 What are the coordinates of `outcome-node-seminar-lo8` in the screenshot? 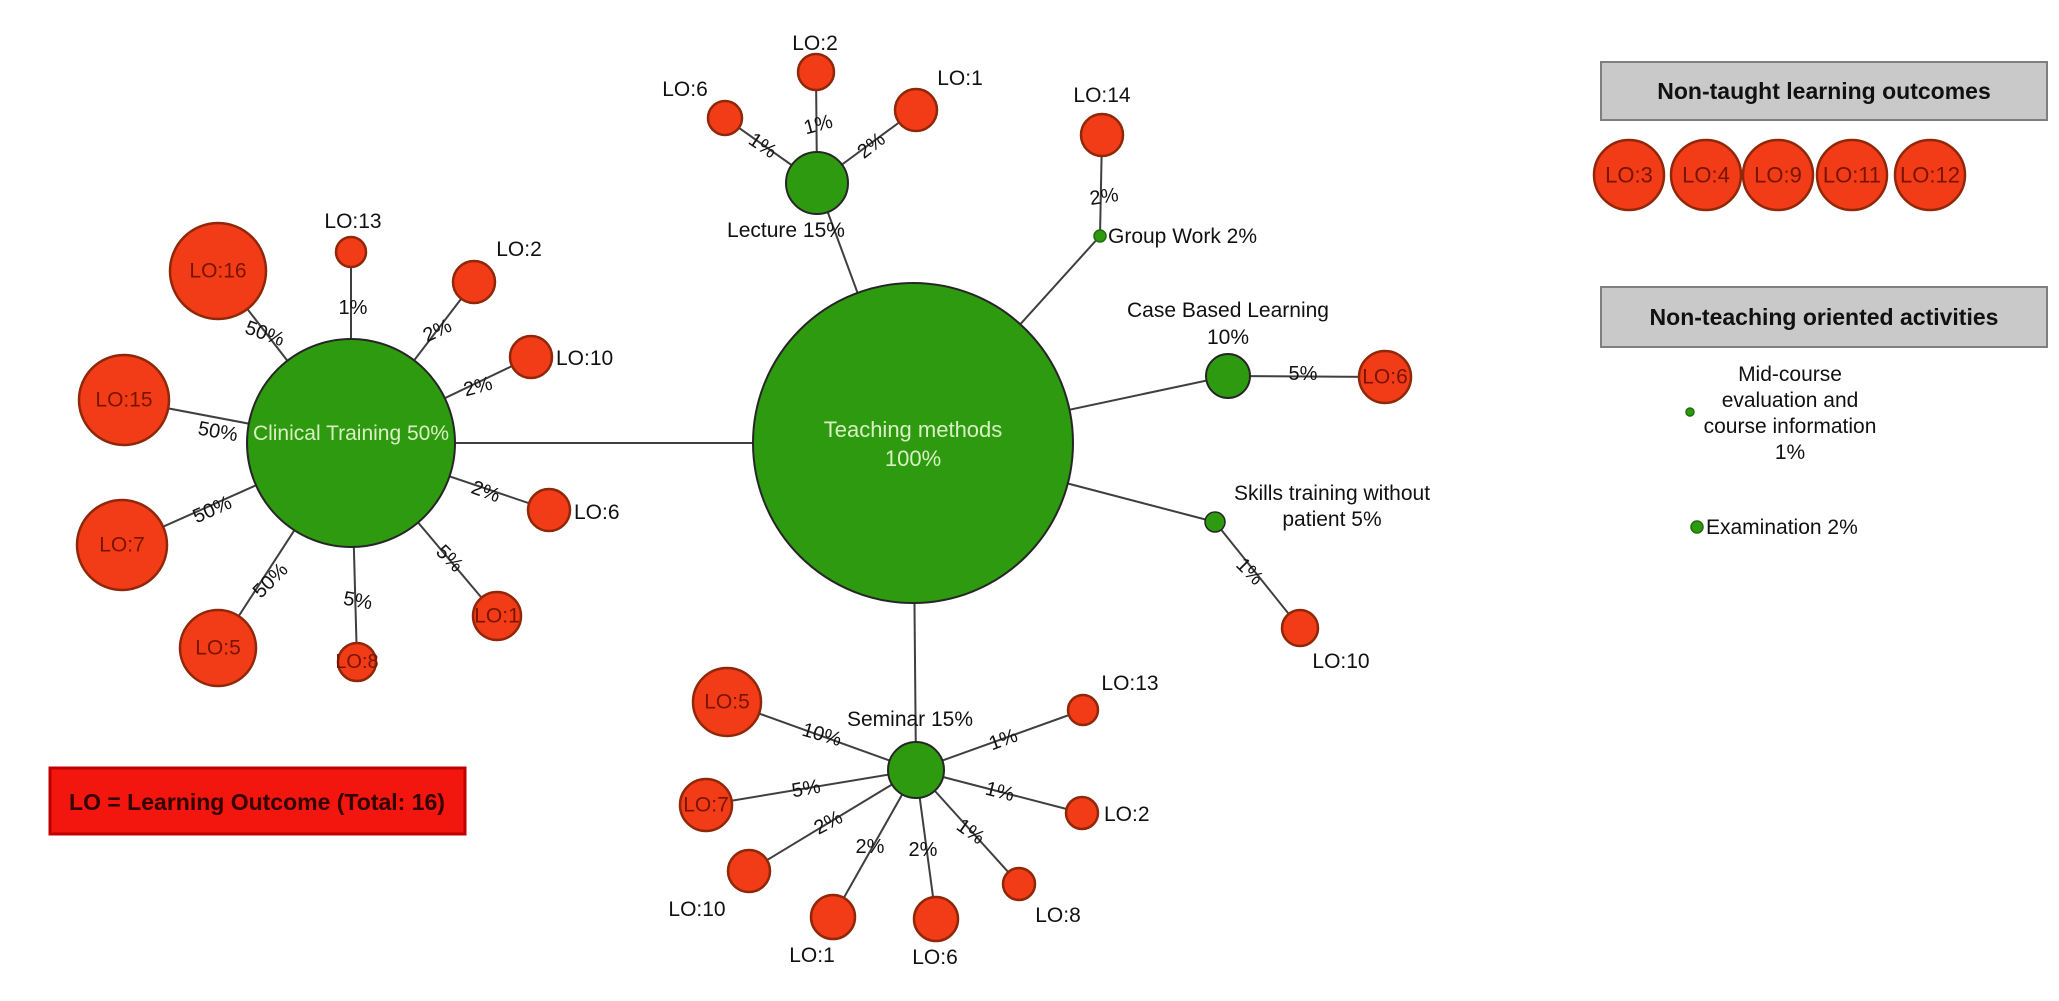 It's located at (1019, 884).